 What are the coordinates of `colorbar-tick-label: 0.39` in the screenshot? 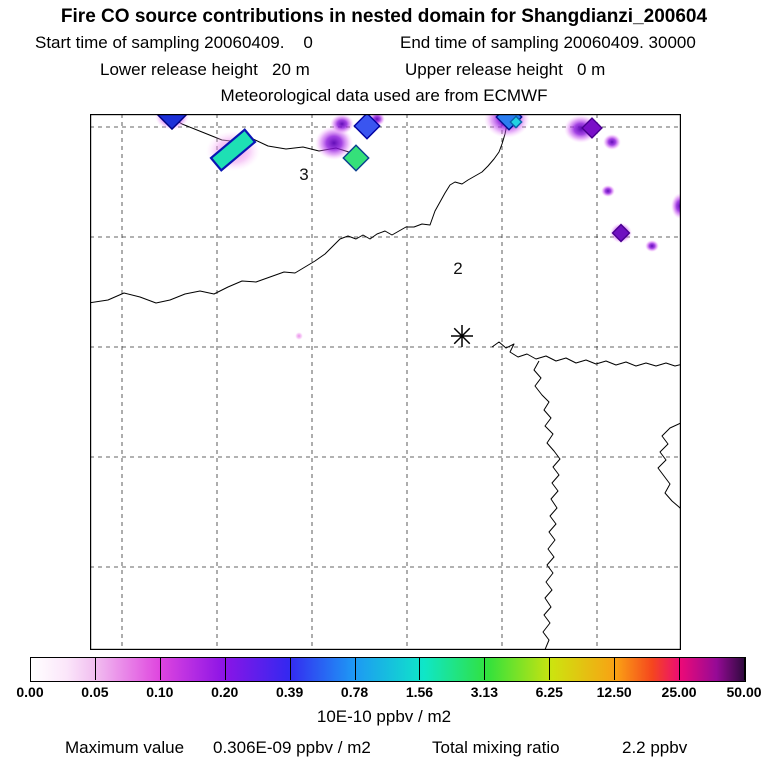 It's located at (290, 692).